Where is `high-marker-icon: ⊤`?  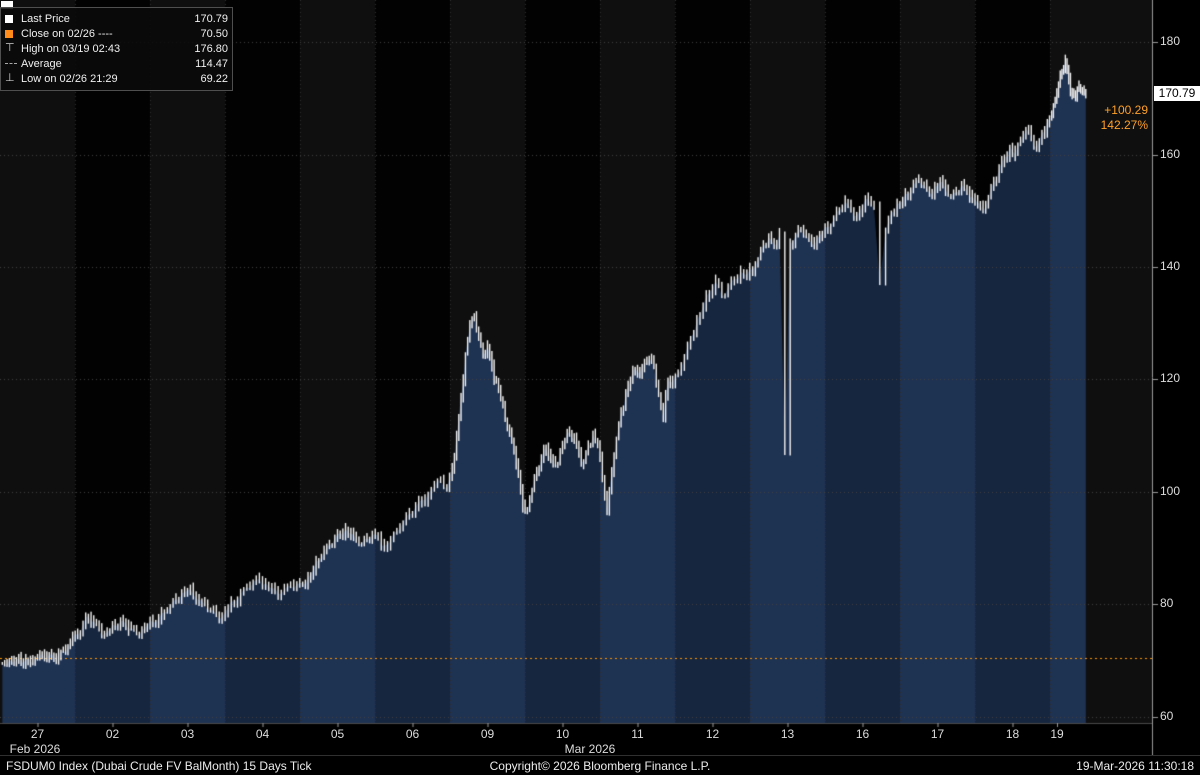 high-marker-icon: ⊤ is located at coordinates (10, 48).